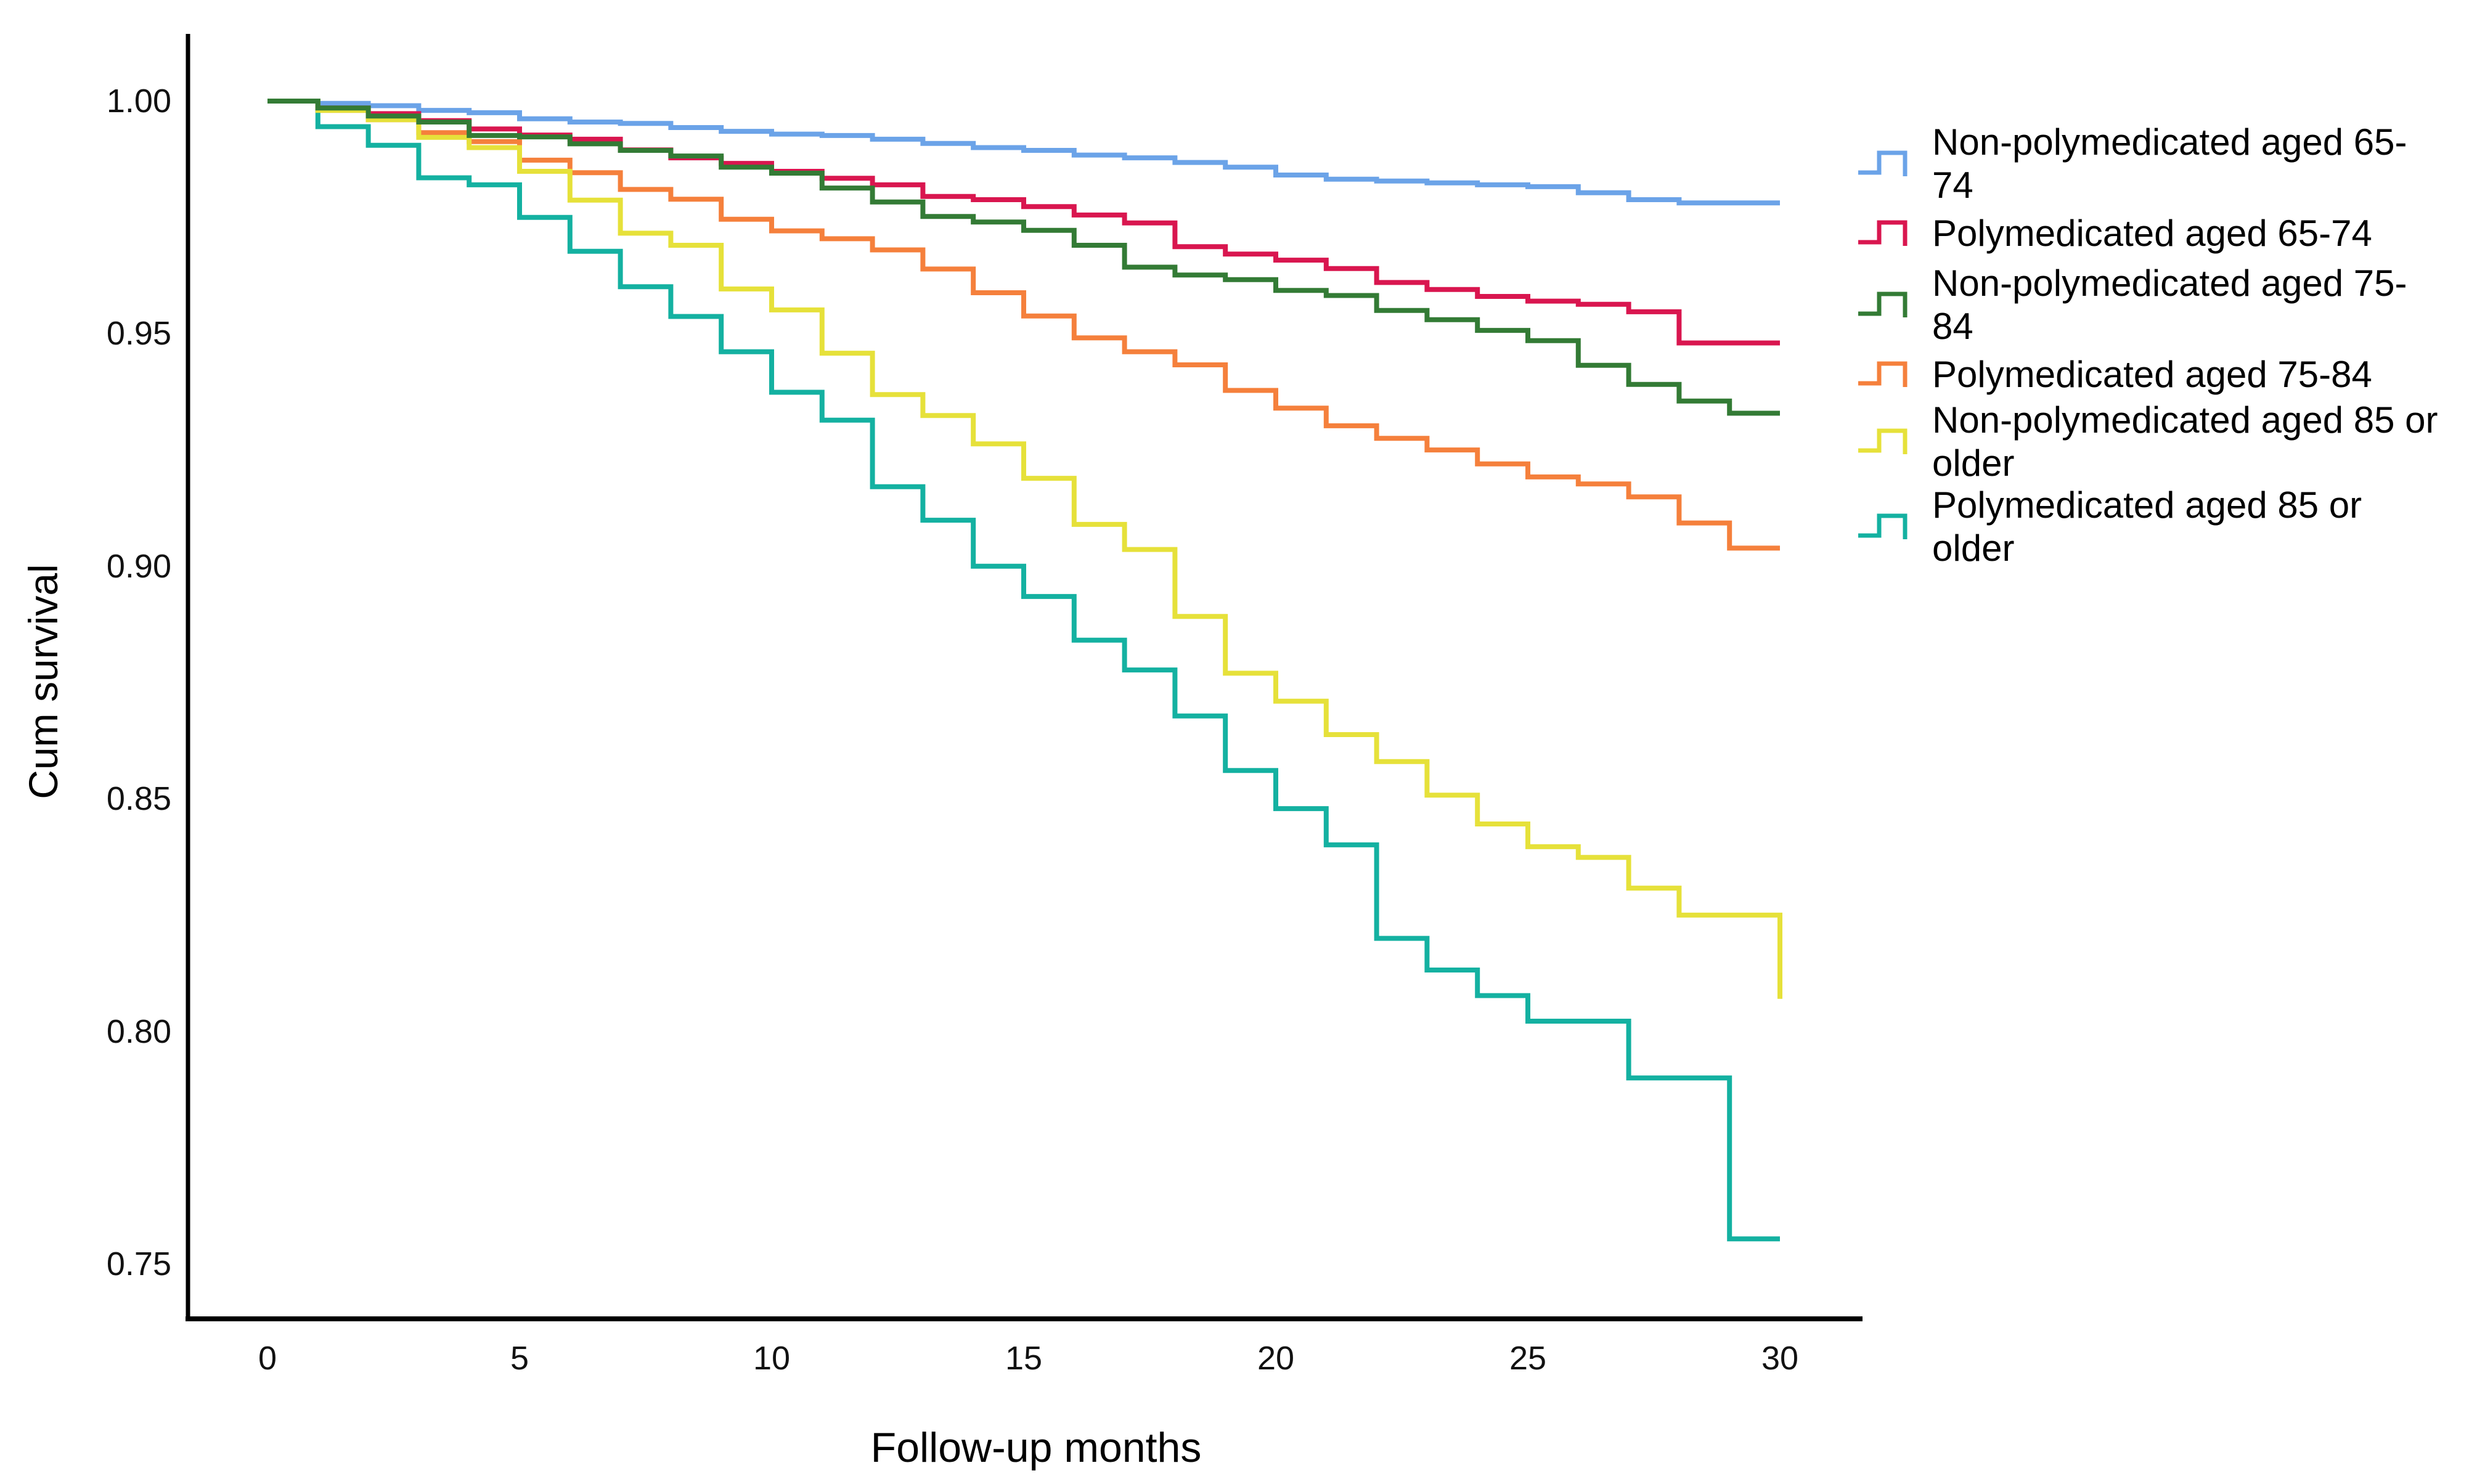  I want to click on legend-item: Polymedicated aged 85 or older, so click(2109, 527).